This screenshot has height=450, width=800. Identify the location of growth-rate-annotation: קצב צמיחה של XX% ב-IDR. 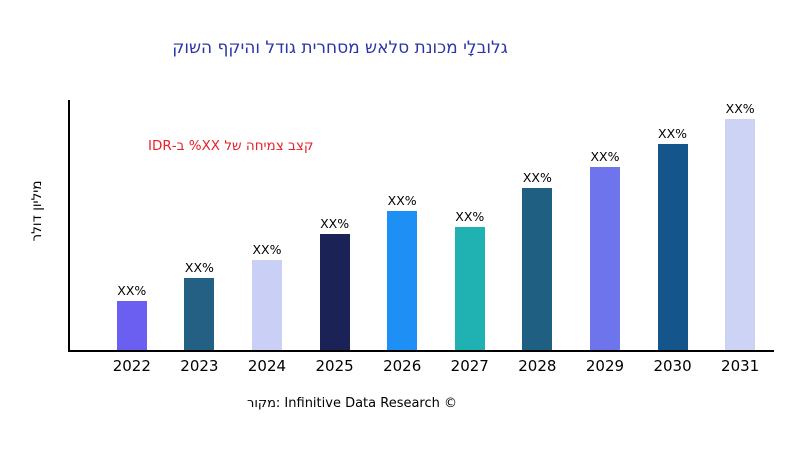
(231, 146).